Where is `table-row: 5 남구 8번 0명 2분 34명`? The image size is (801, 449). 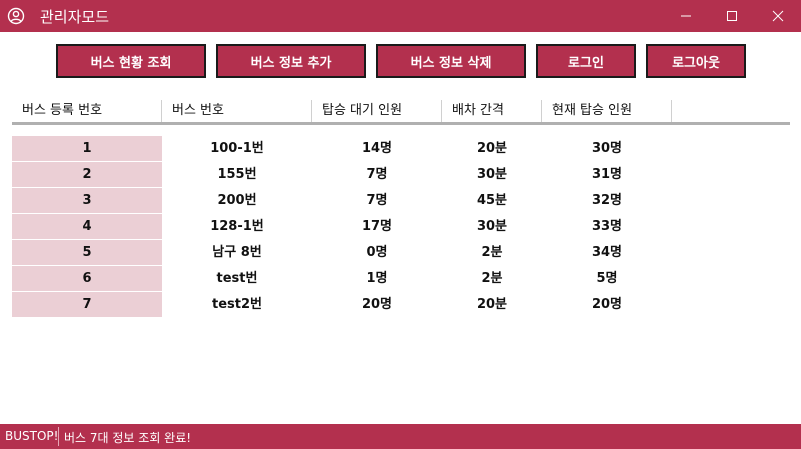 table-row: 5 남구 8번 0명 2분 34명 is located at coordinates (401, 253).